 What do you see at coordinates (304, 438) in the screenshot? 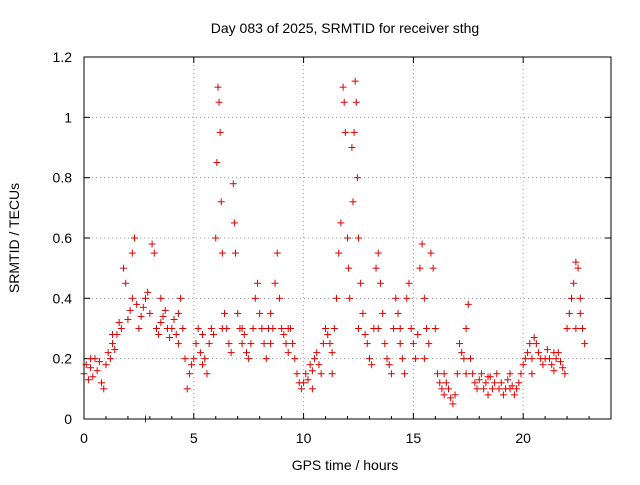
I see `x-tick-label: 10` at bounding box center [304, 438].